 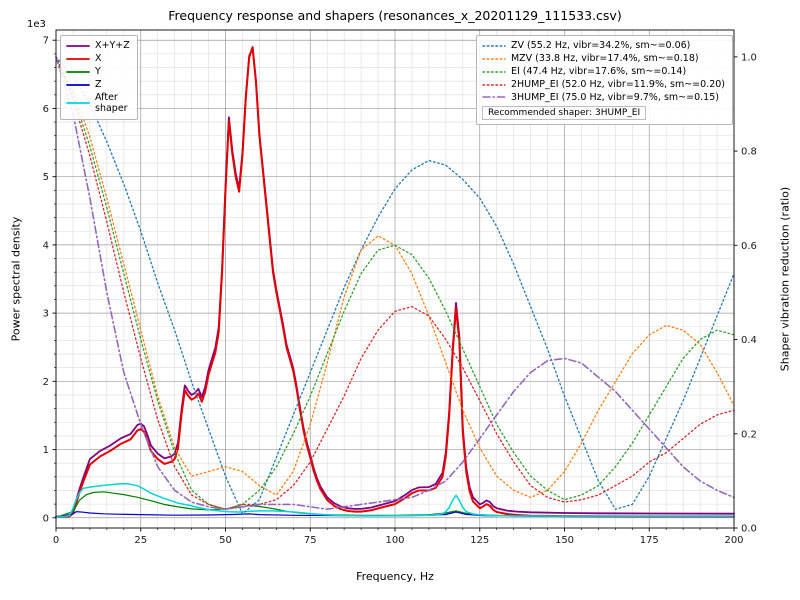 I want to click on legend-item-label: 2HUMP_EI (52.0 Hz, vibr=11.9%, sm~=0.20), so click(x=617, y=84).